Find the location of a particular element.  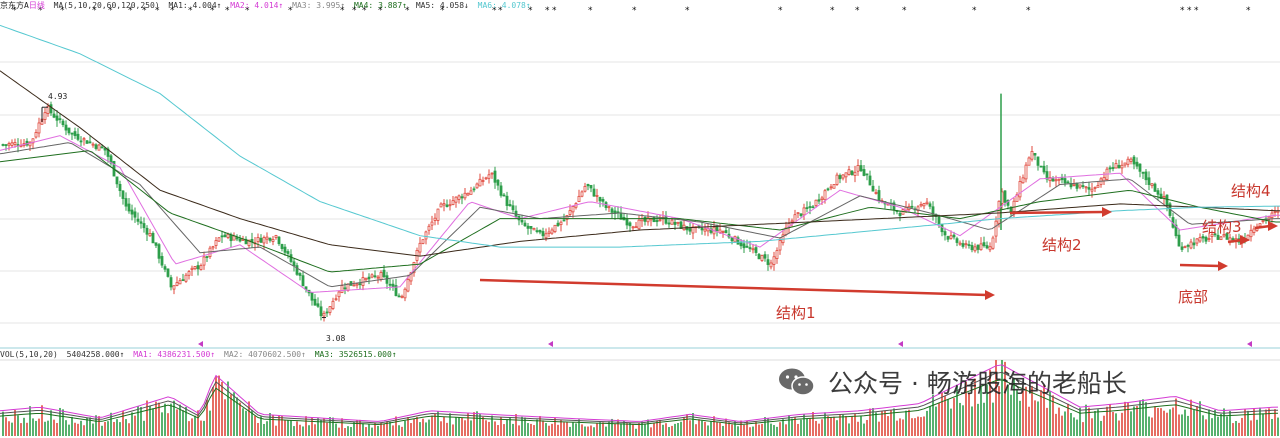

high-price-label: 4.93 is located at coordinates (58, 96).